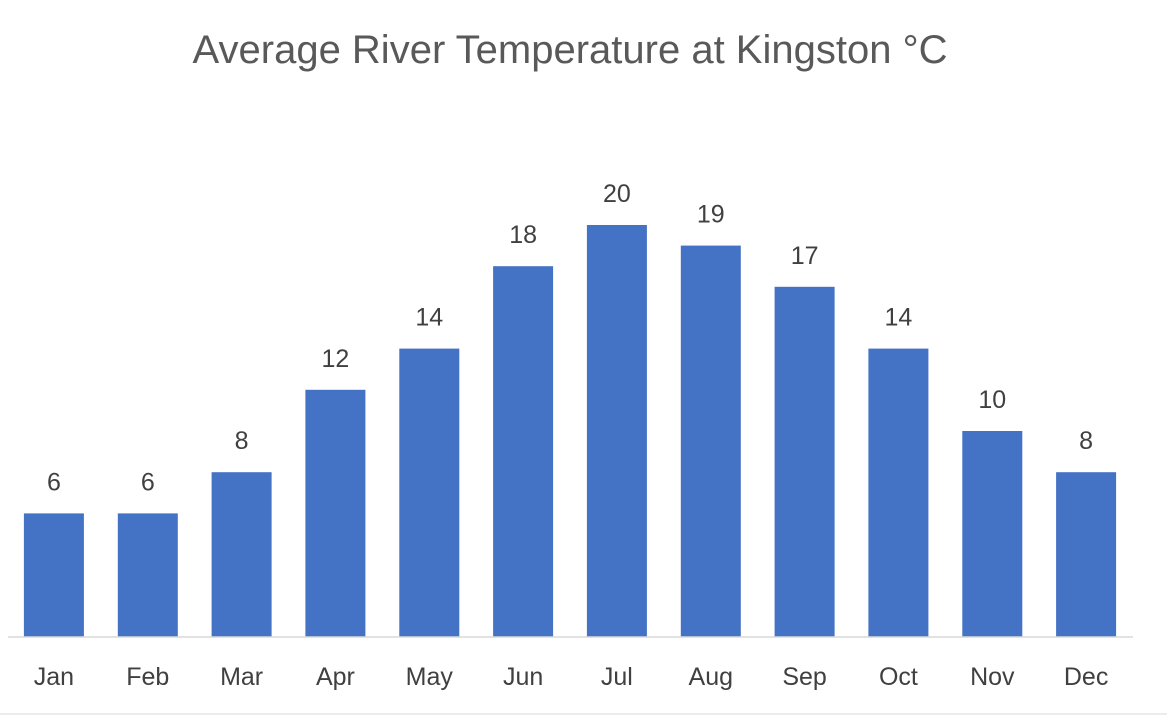 This screenshot has width=1167, height=718. Describe the element at coordinates (242, 441) in the screenshot. I see `data-label-mar: 8` at that location.